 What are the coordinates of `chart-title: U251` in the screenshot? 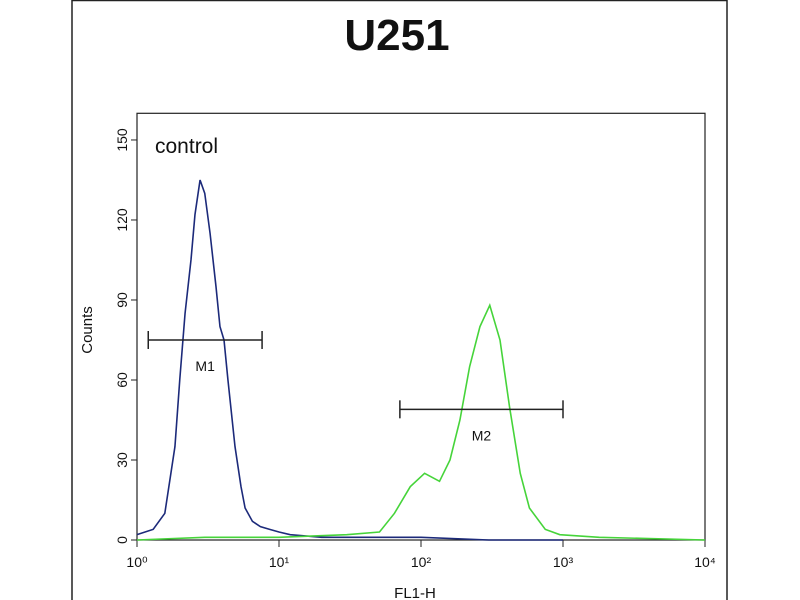 It's located at (396, 35).